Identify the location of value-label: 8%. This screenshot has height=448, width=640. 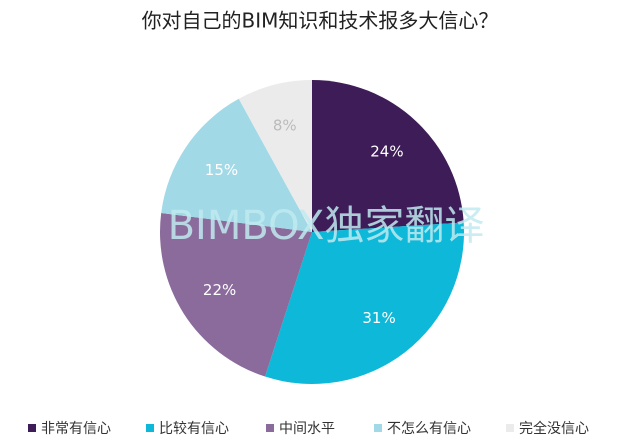
(285, 125).